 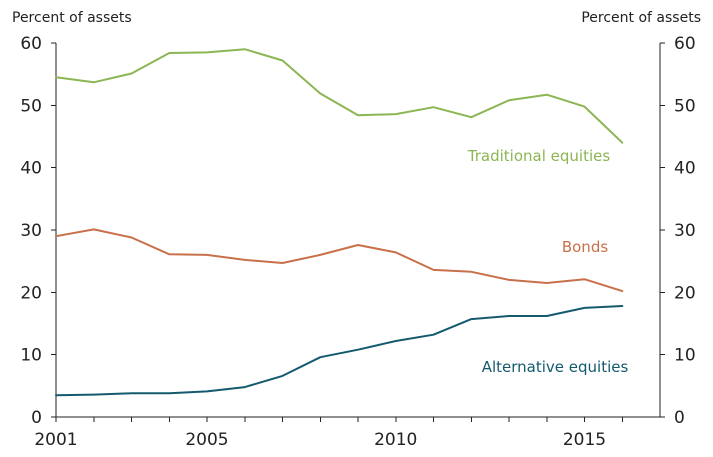 I want to click on y-tick-label-left-50: 50, so click(x=31, y=106).